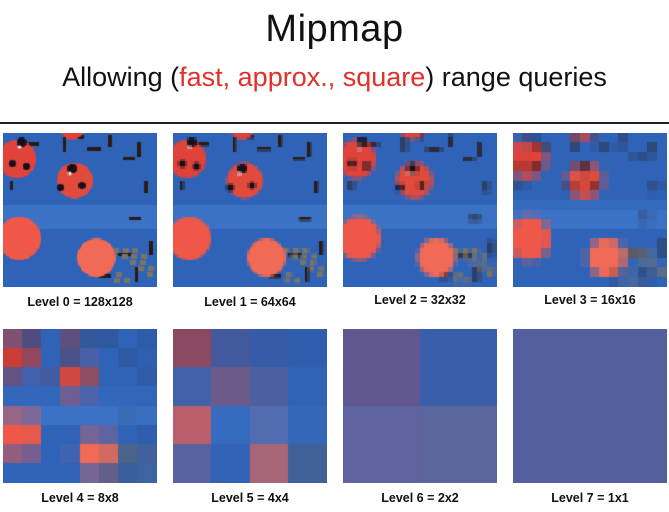 This screenshot has height=512, width=669. Describe the element at coordinates (420, 300) in the screenshot. I see `level-2-caption: Level 2 = 32x32` at that location.